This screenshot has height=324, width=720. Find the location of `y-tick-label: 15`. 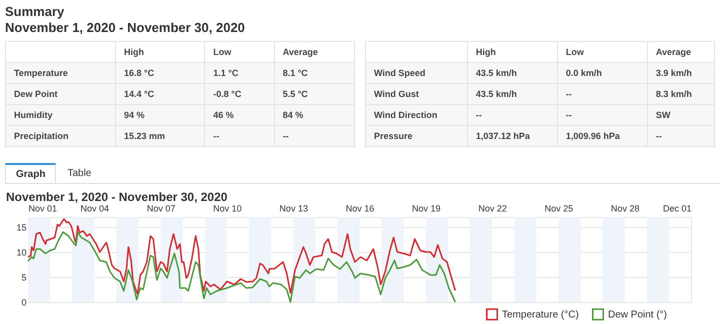

y-tick-label: 15 is located at coordinates (21, 227).